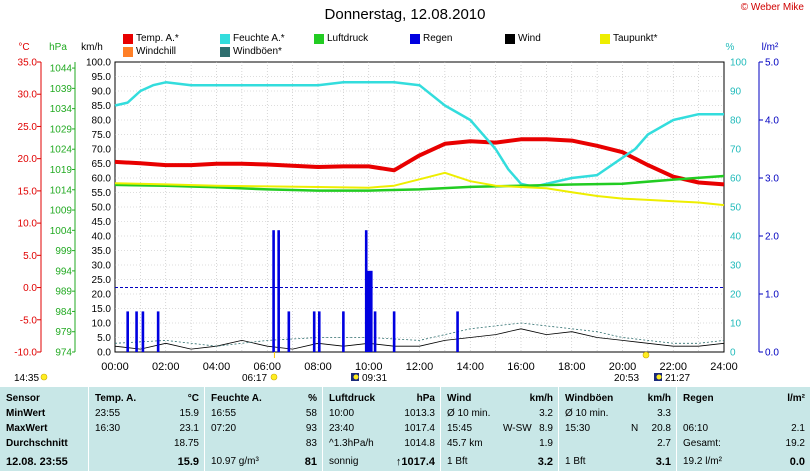 This screenshot has width=810, height=471. Describe the element at coordinates (102, 208) in the screenshot. I see `wind-tick-label: 50.0` at that location.